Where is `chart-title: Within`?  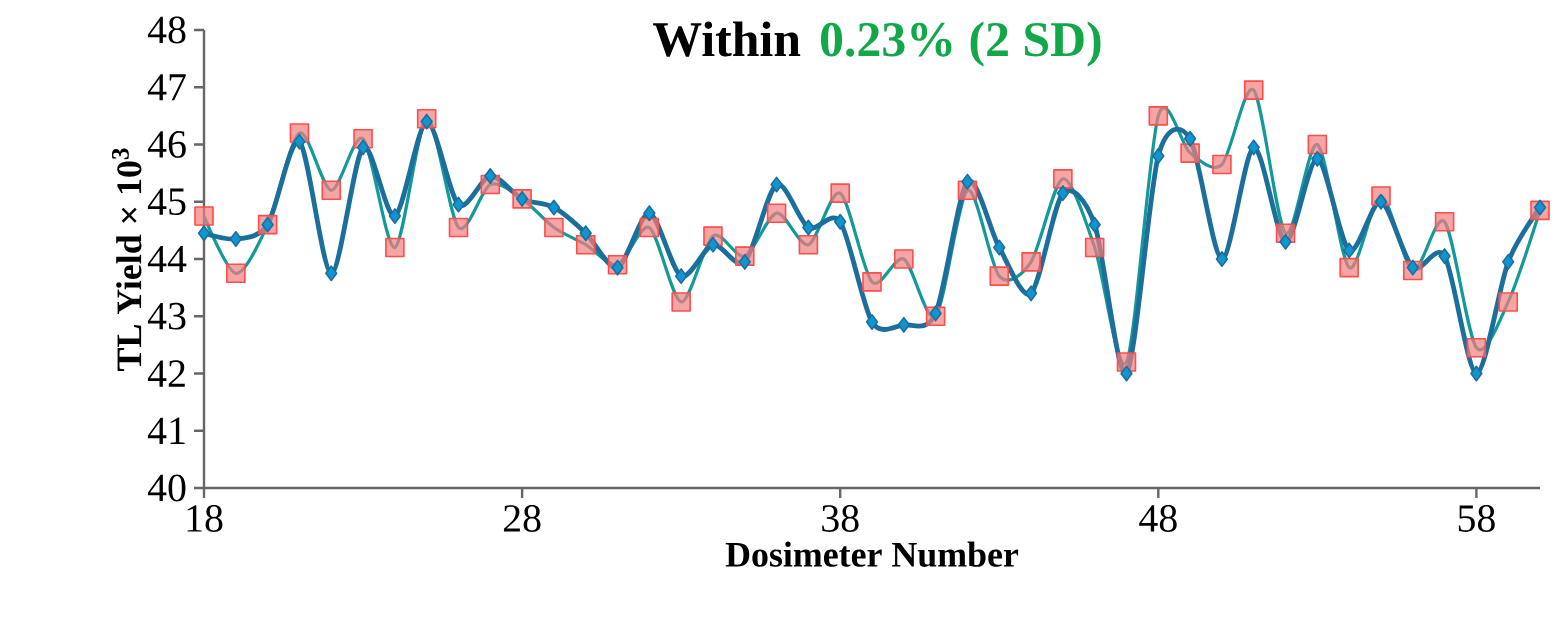 chart-title: Within is located at coordinates (727, 39).